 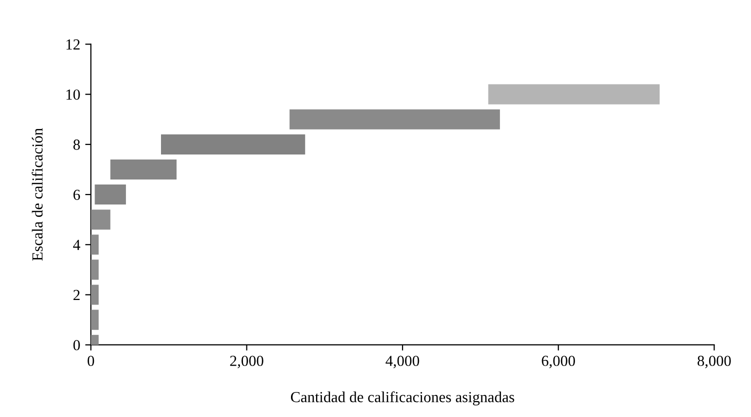 What do you see at coordinates (76, 245) in the screenshot?
I see `y-tick-label: 4` at bounding box center [76, 245].